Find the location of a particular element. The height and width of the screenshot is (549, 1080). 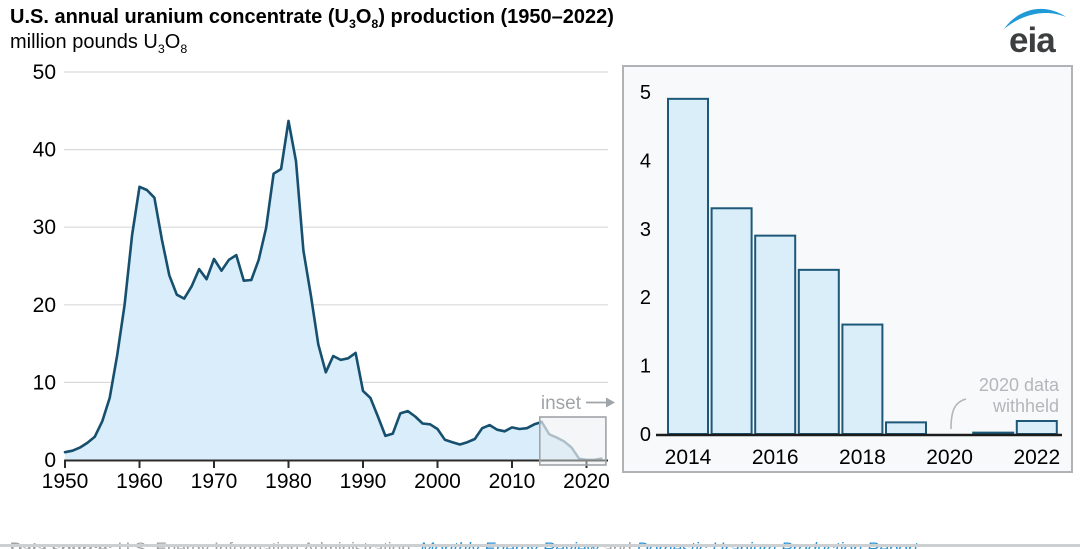

main-y-tick-label: 20 is located at coordinates (44, 305).